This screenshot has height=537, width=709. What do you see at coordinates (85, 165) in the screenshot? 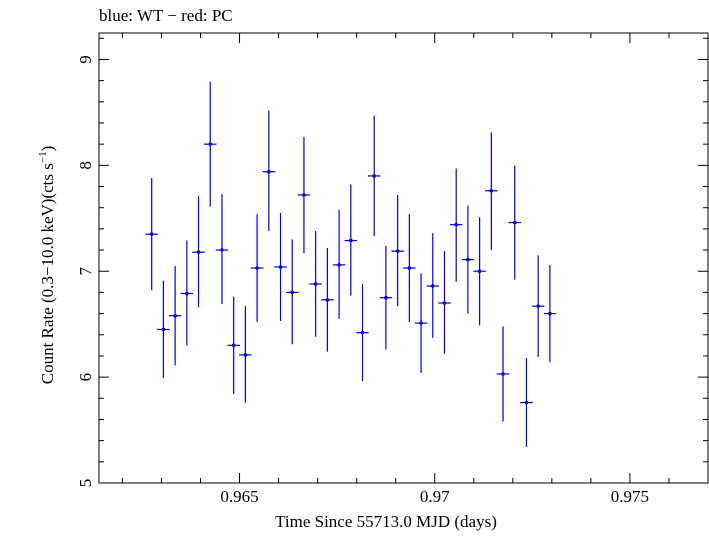
I see `y-tick-label: 8` at bounding box center [85, 165].